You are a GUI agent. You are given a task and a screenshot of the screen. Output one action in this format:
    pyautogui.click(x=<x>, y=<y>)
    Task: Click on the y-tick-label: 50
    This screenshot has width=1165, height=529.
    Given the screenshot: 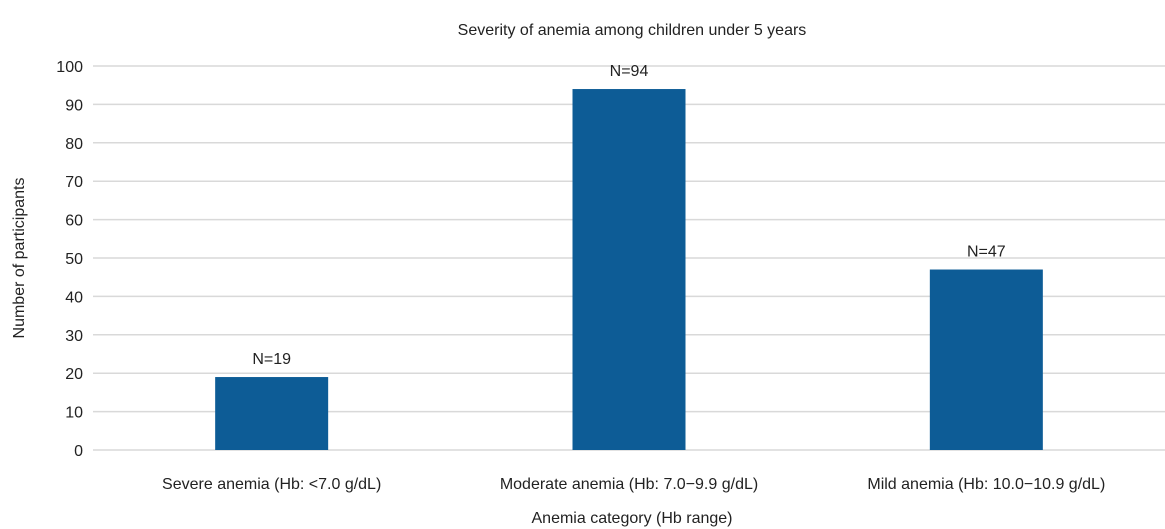 What is the action you would take?
    pyautogui.click(x=74, y=259)
    